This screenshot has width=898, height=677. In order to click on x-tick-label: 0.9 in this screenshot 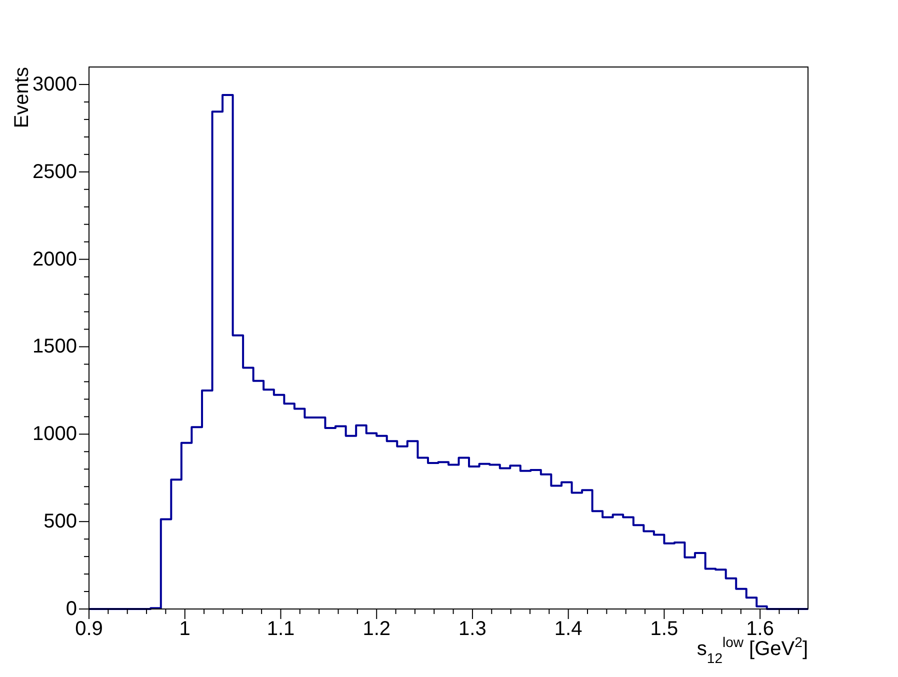, I will do `click(89, 629)`.